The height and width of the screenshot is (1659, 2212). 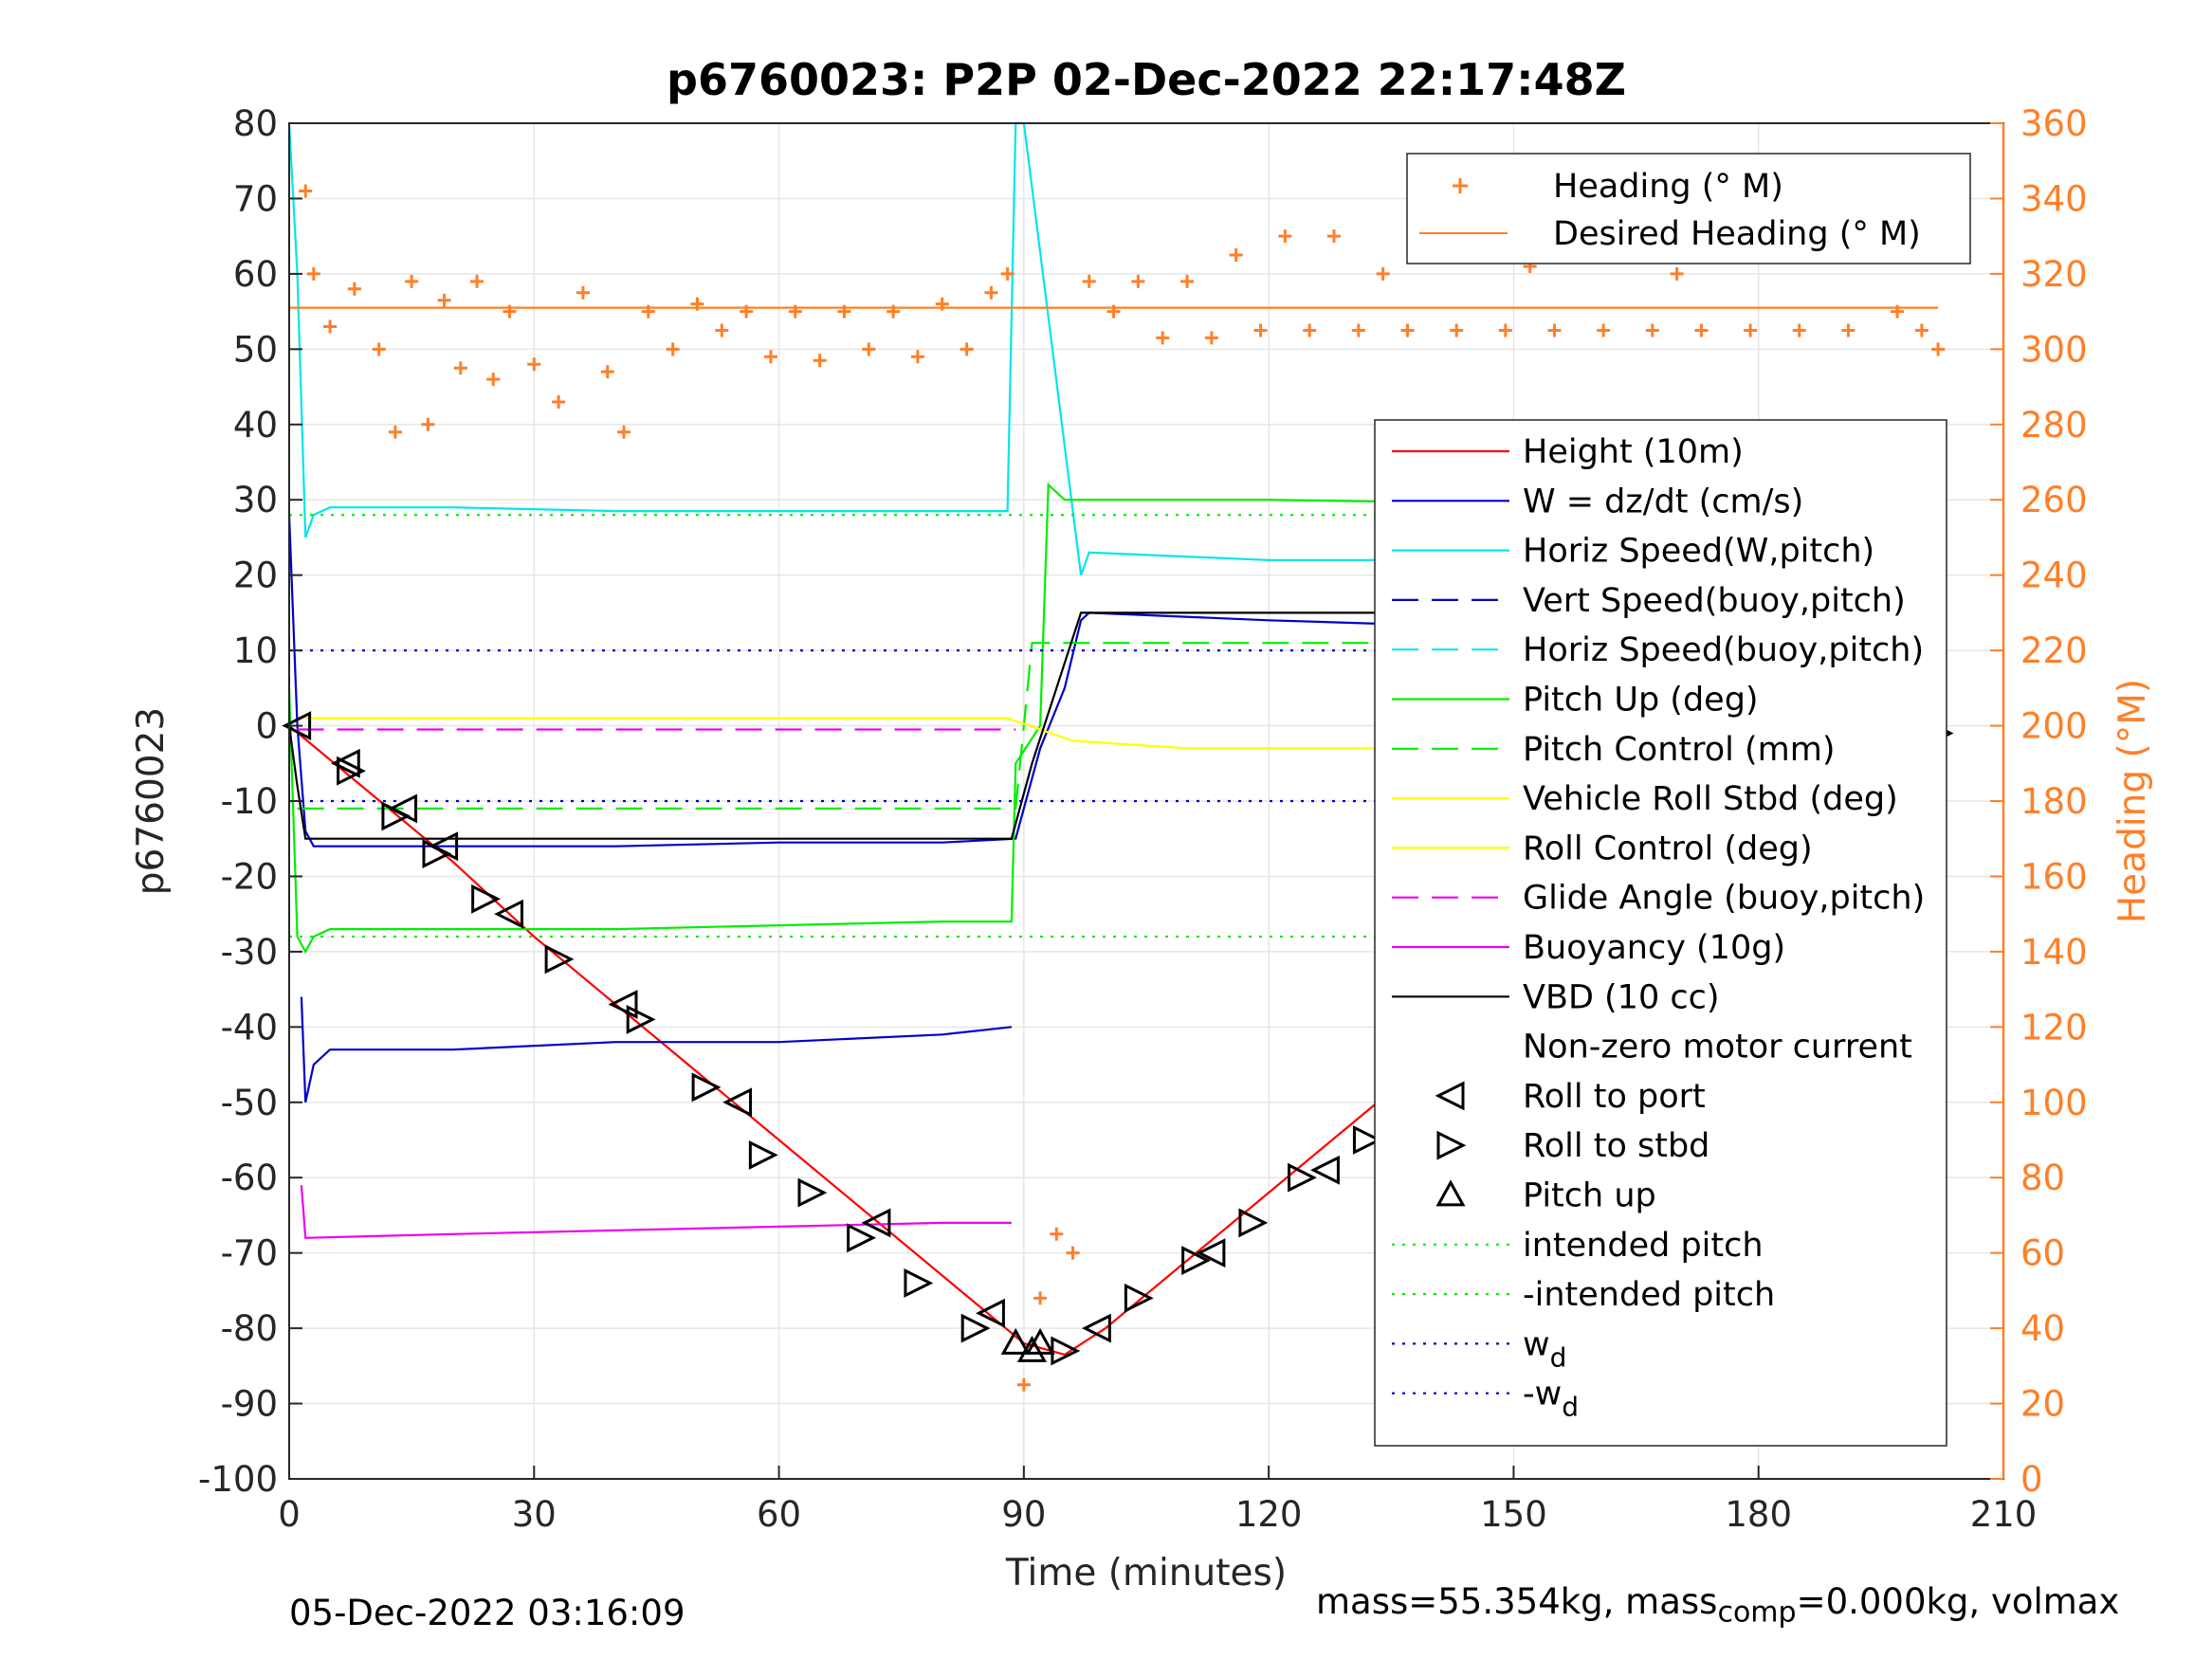 What do you see at coordinates (1958, 1601) in the screenshot?
I see `footer-mass-suffix: =0.000kg, volmax` at bounding box center [1958, 1601].